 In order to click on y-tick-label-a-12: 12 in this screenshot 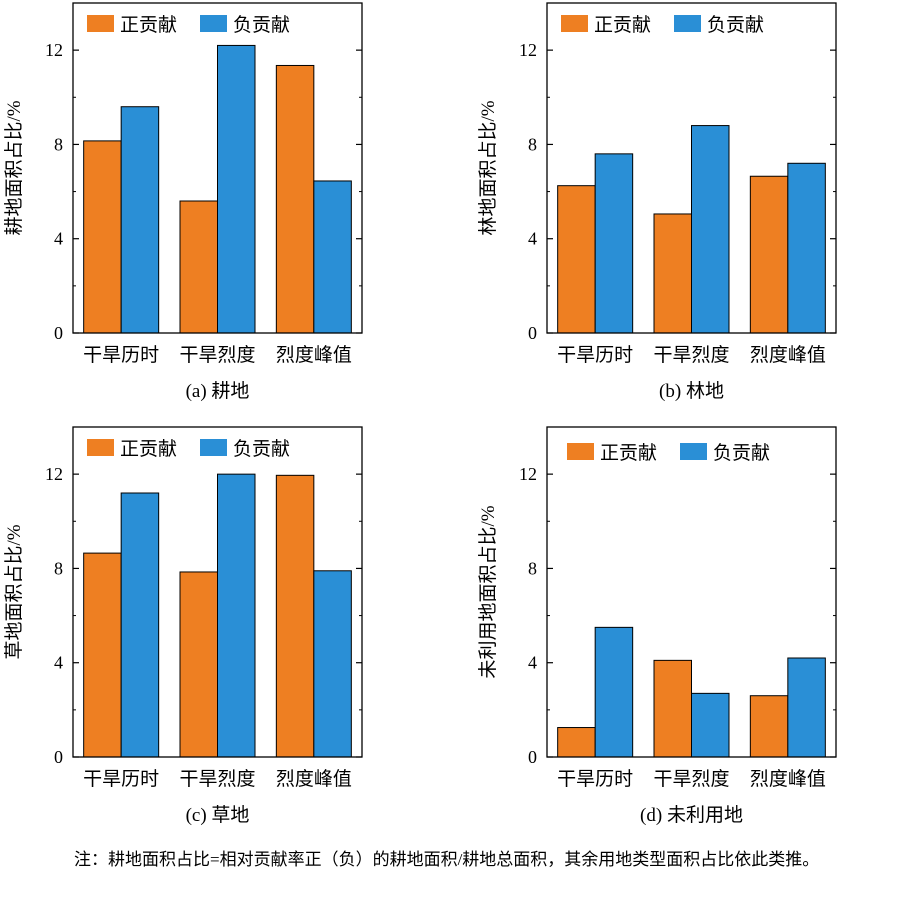, I will do `click(54, 50)`.